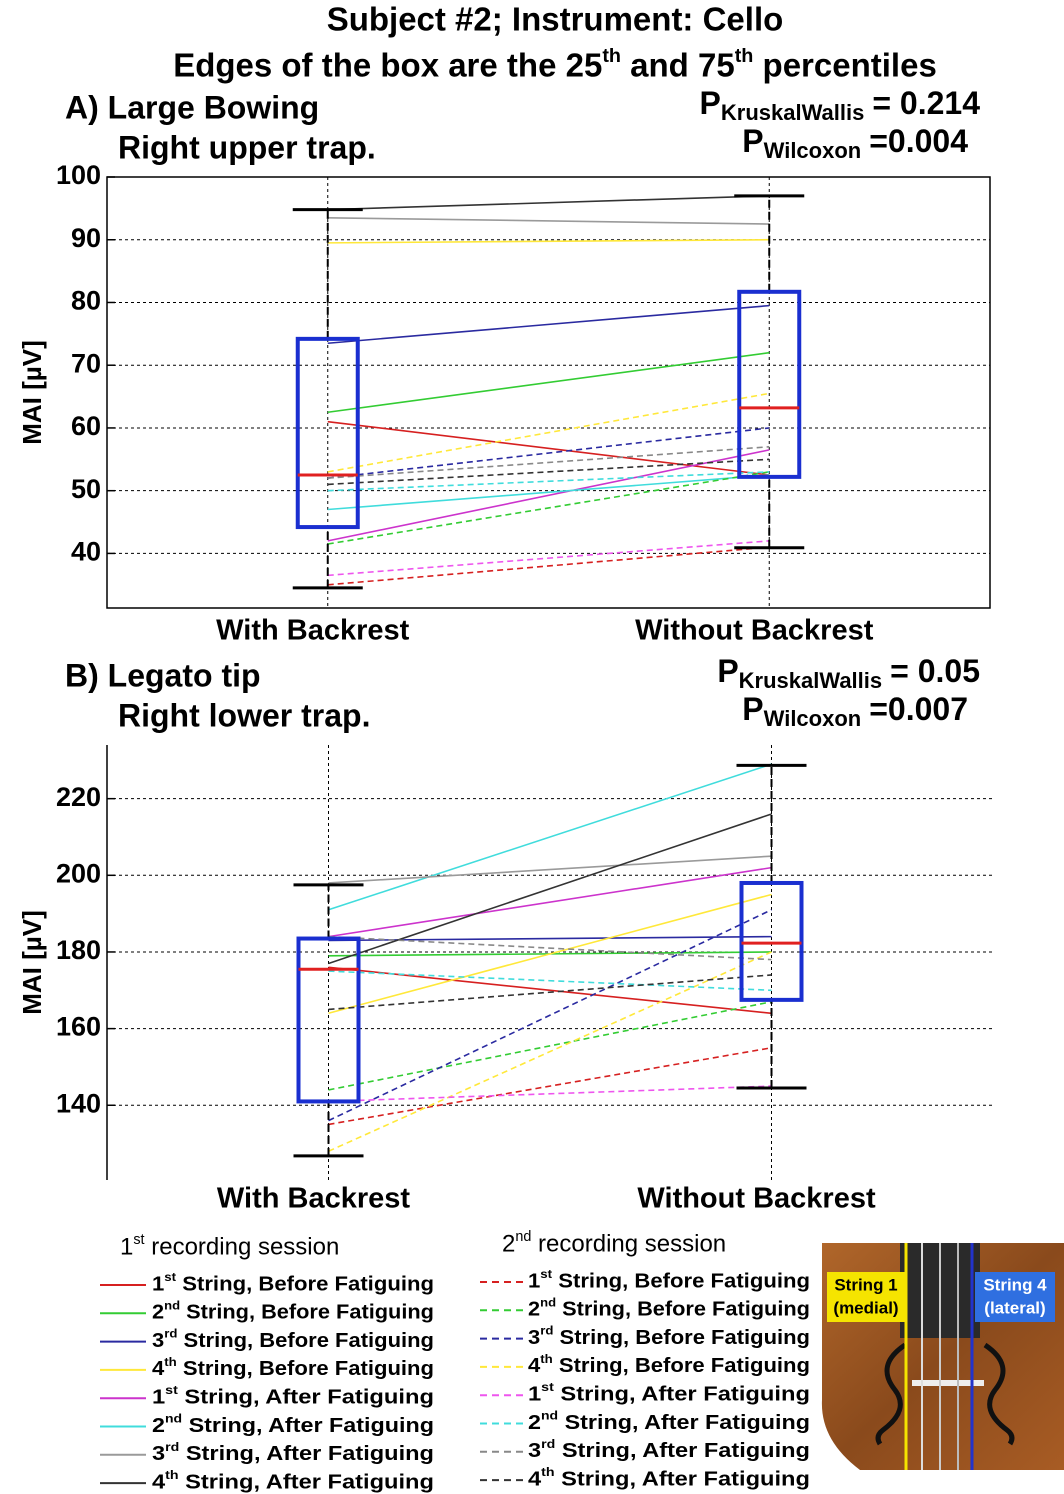  What do you see at coordinates (86, 301) in the screenshot?
I see `y-tick-label: 80` at bounding box center [86, 301].